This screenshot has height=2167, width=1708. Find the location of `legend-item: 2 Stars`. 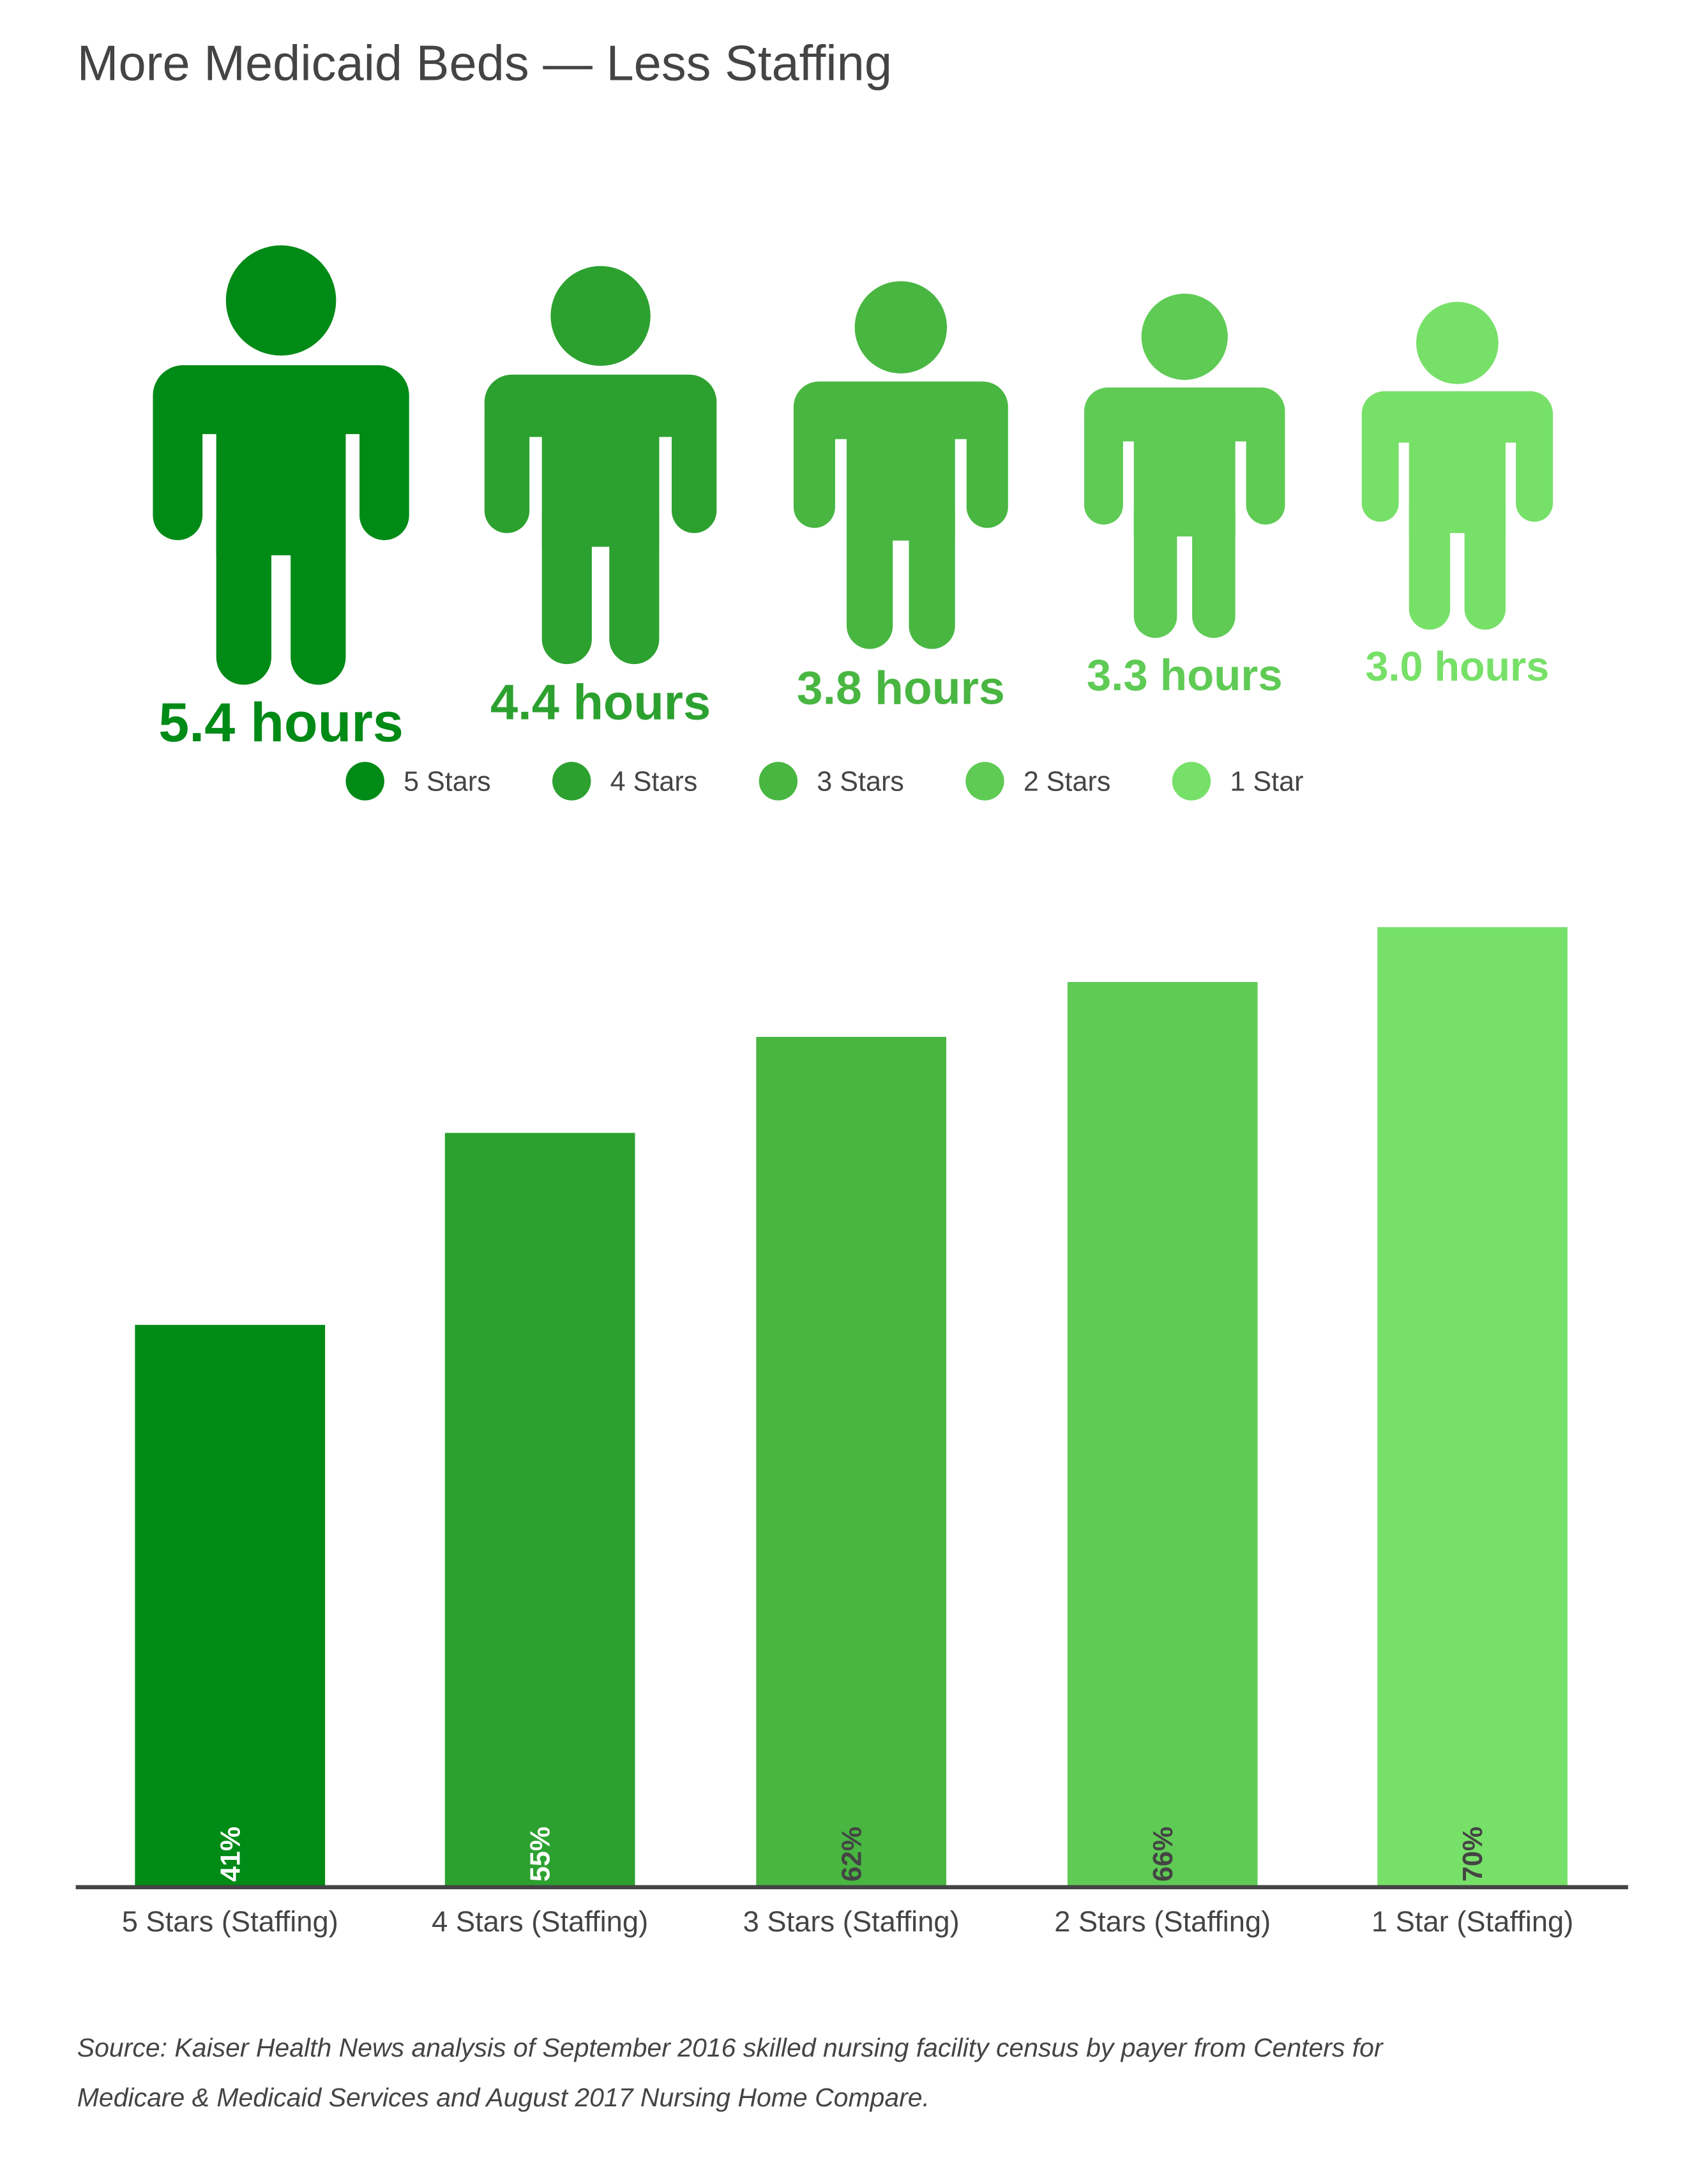

legend-item: 2 Stars is located at coordinates (1038, 781).